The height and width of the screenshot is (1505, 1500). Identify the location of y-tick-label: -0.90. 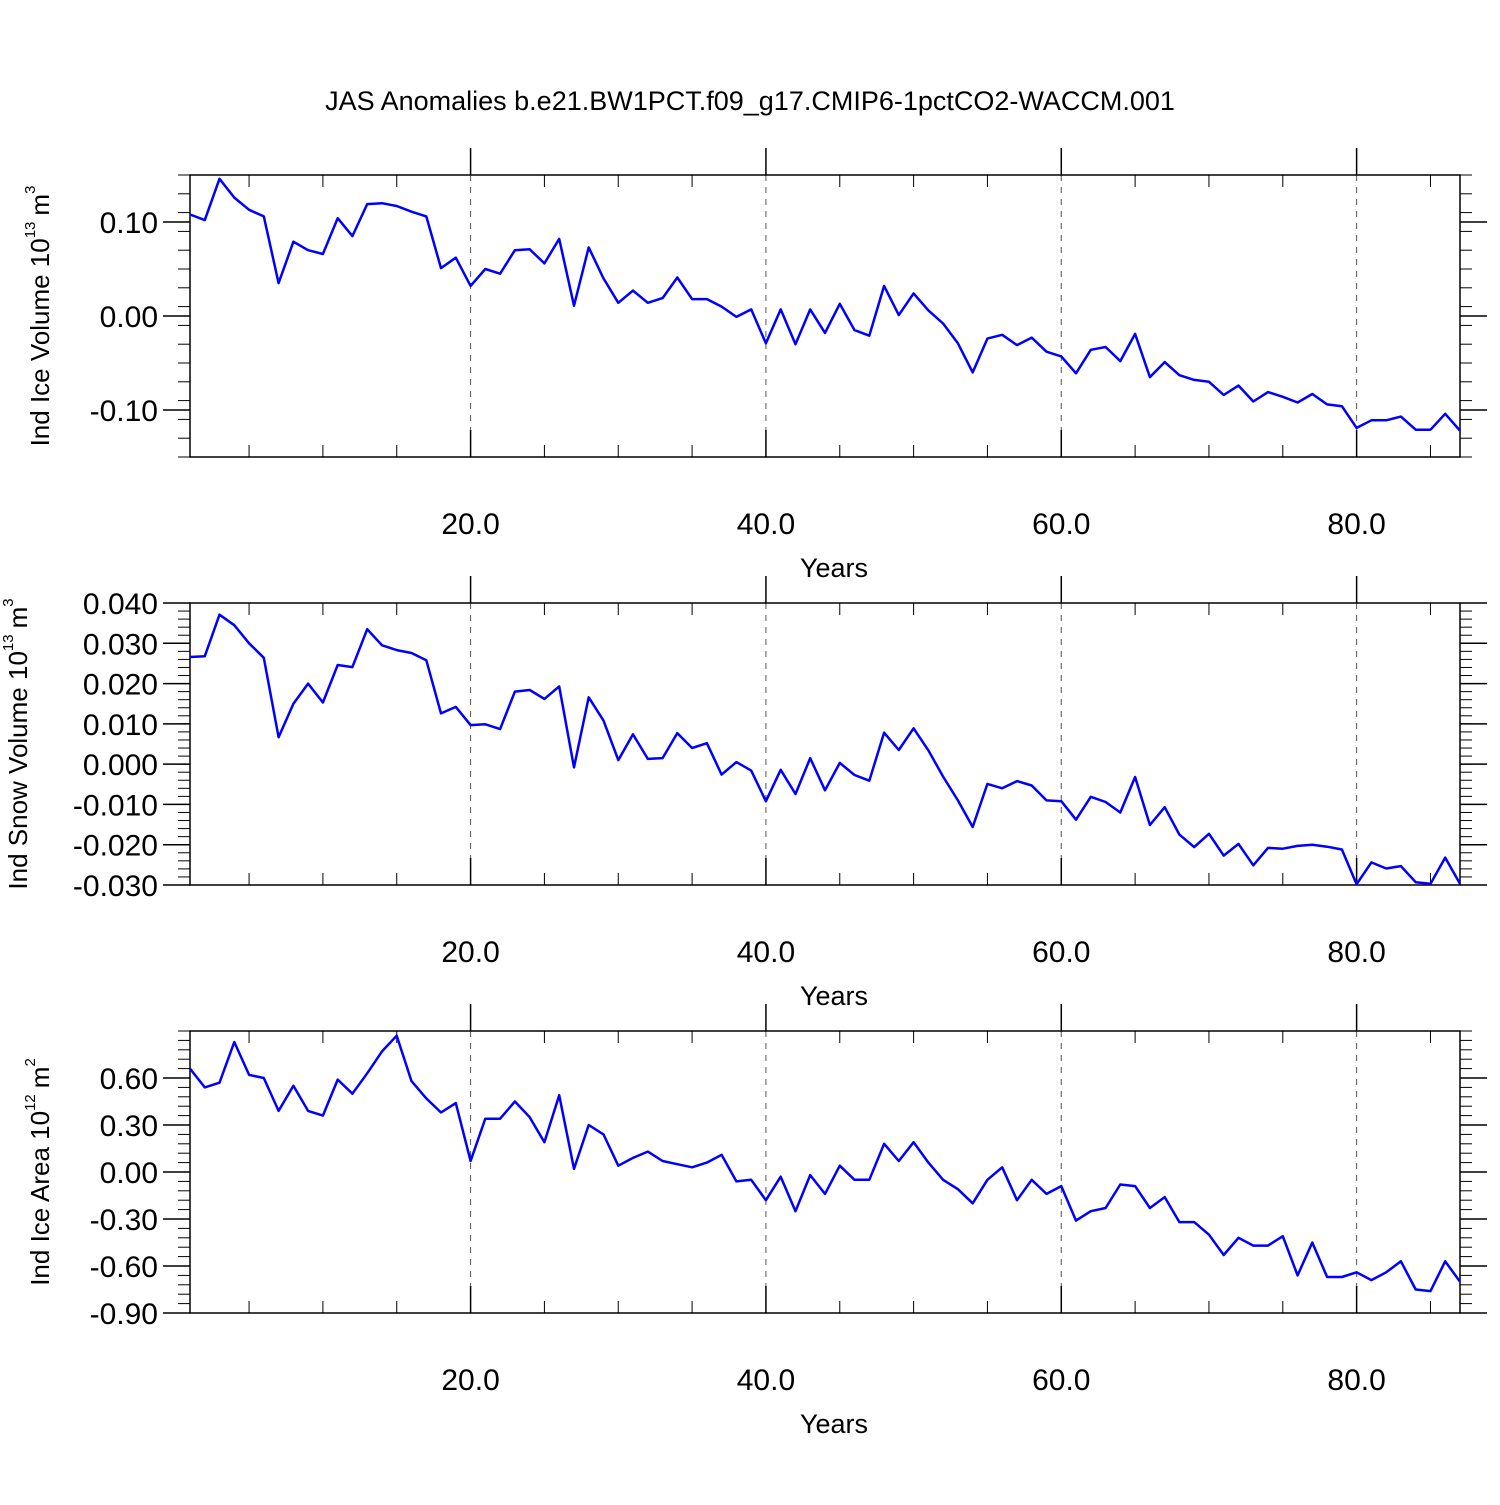
(124, 1314).